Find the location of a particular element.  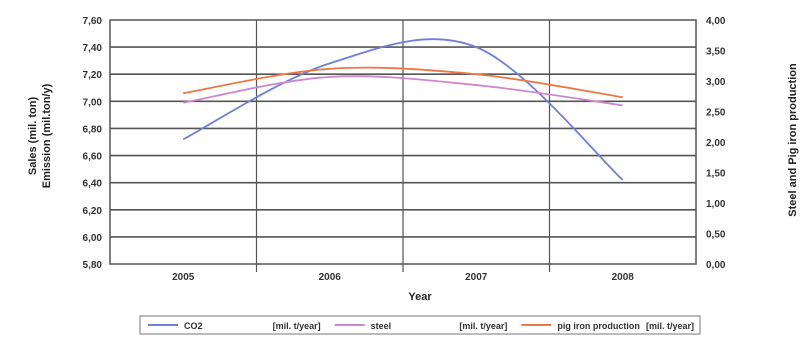

right-tick-label: 1,50 is located at coordinates (716, 174).